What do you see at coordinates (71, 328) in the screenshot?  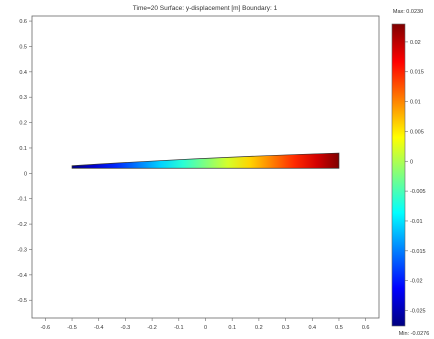 I see `x-tick-label: -0.5` at bounding box center [71, 328].